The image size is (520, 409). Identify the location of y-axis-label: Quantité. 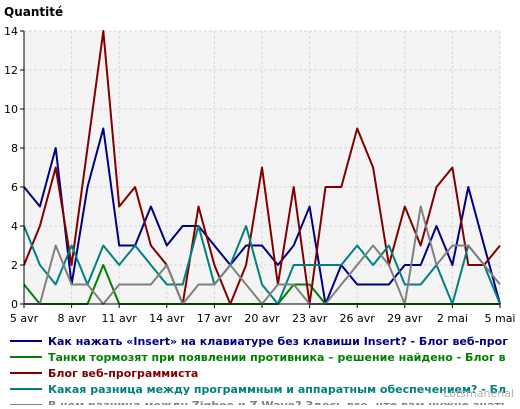
(33, 12).